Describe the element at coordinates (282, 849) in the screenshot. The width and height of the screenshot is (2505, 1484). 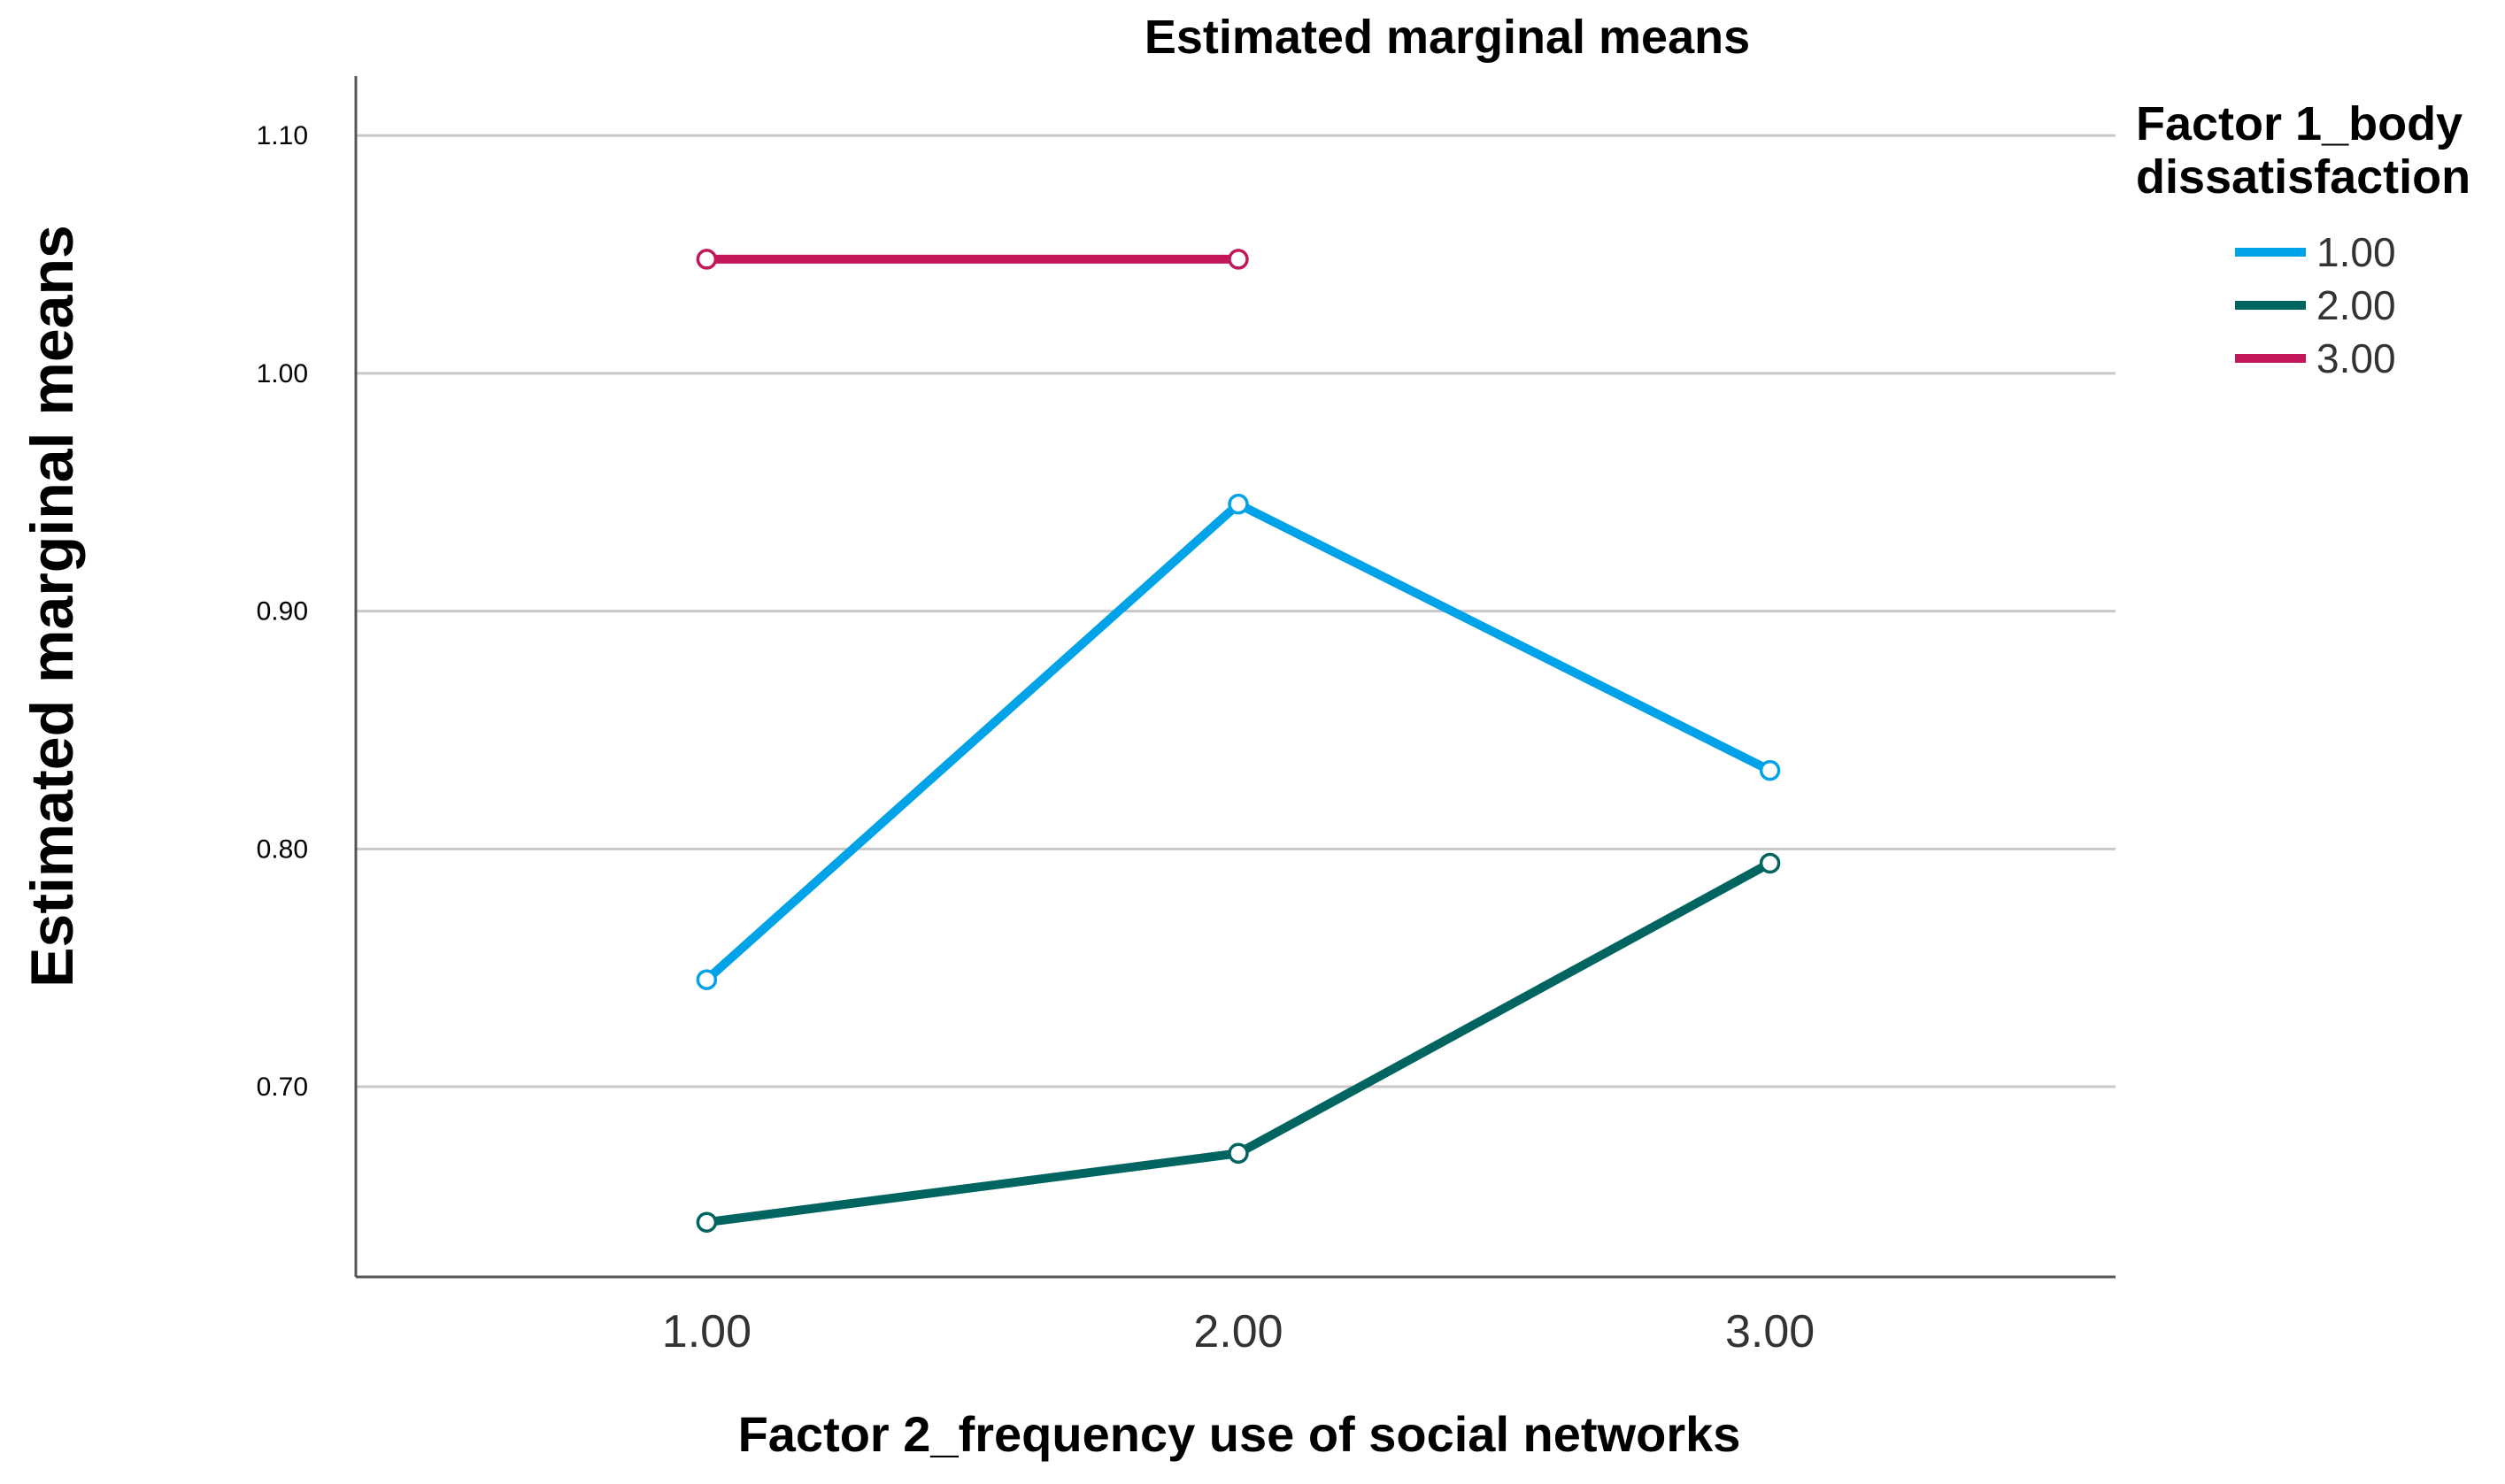
I see `y-tick-label: 0.80` at that location.